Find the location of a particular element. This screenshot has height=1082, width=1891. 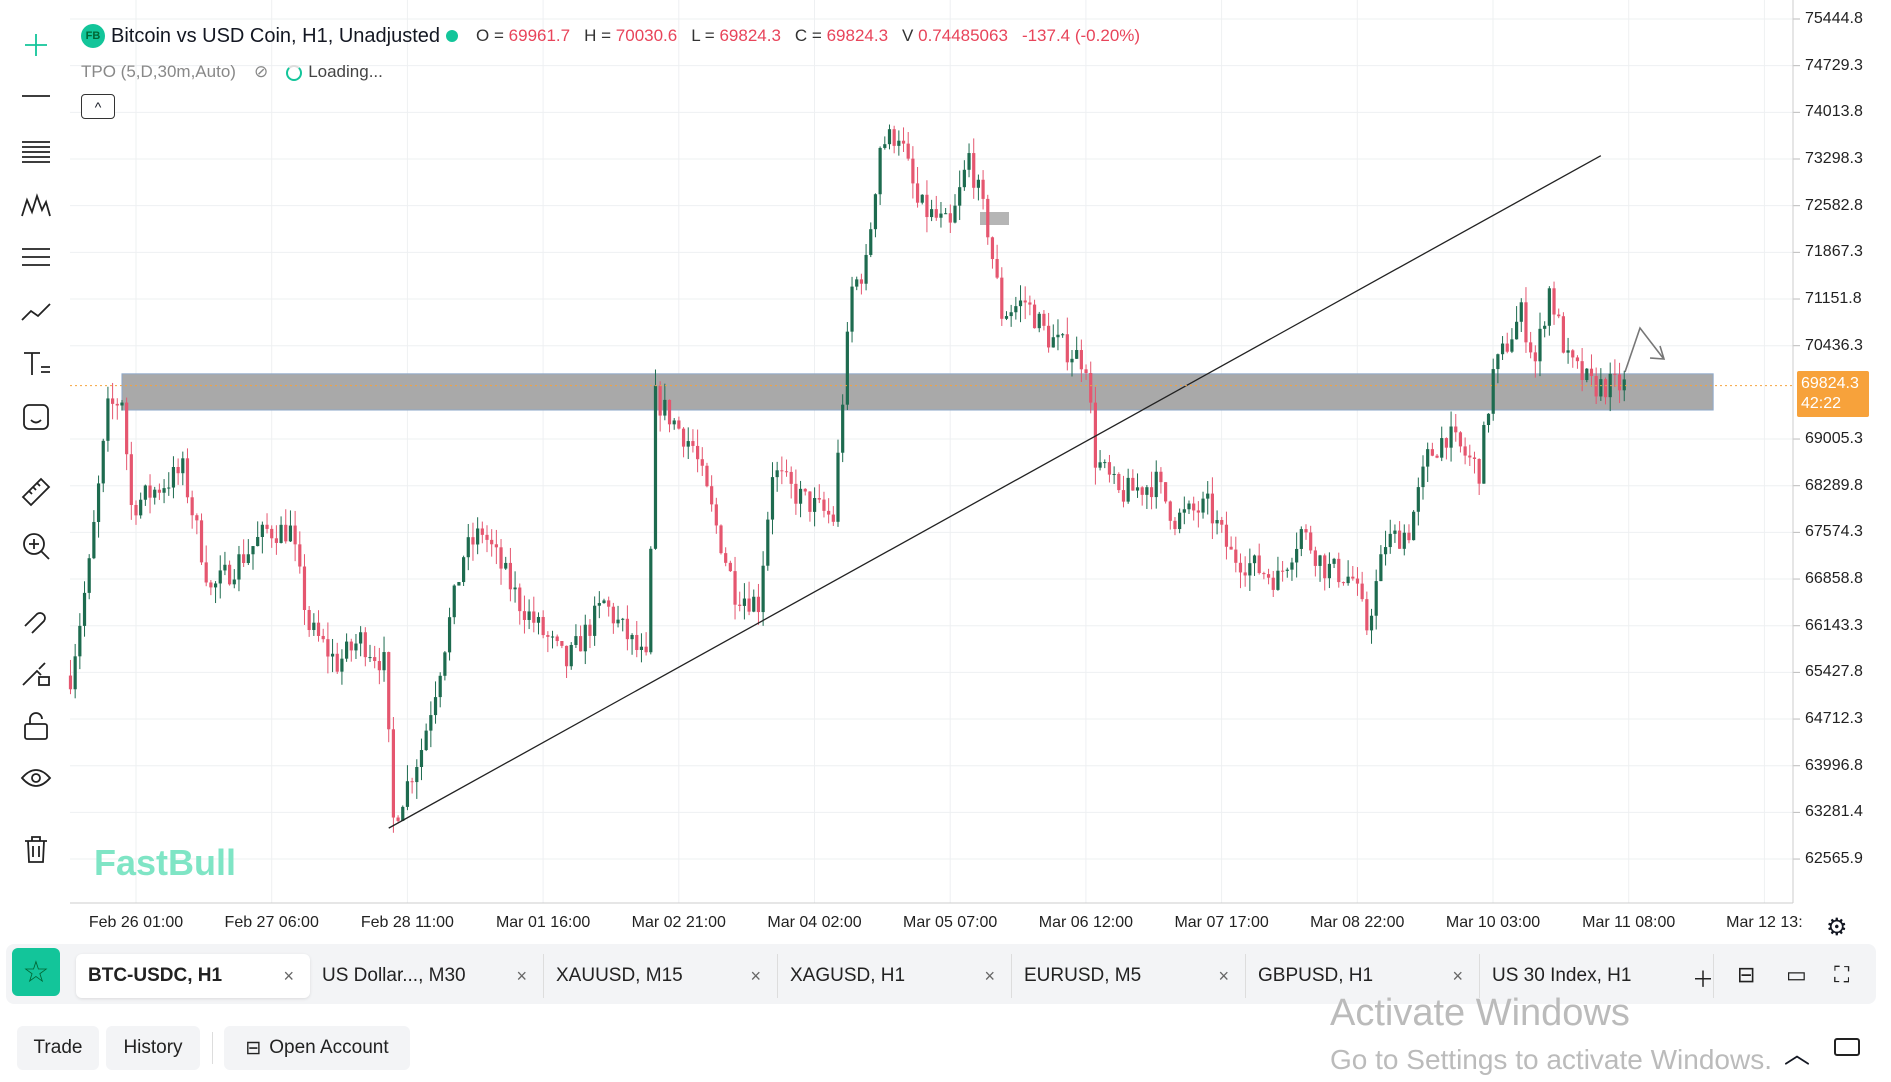

text-icon is located at coordinates (36, 364).